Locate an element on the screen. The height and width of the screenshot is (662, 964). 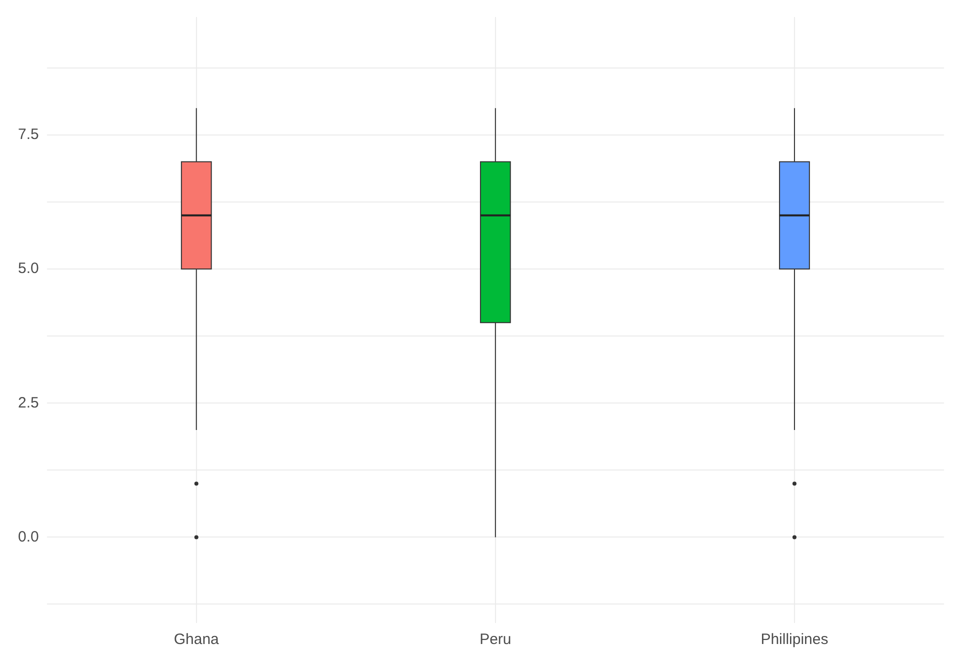
y-tick-label: 5.0 is located at coordinates (28, 269).